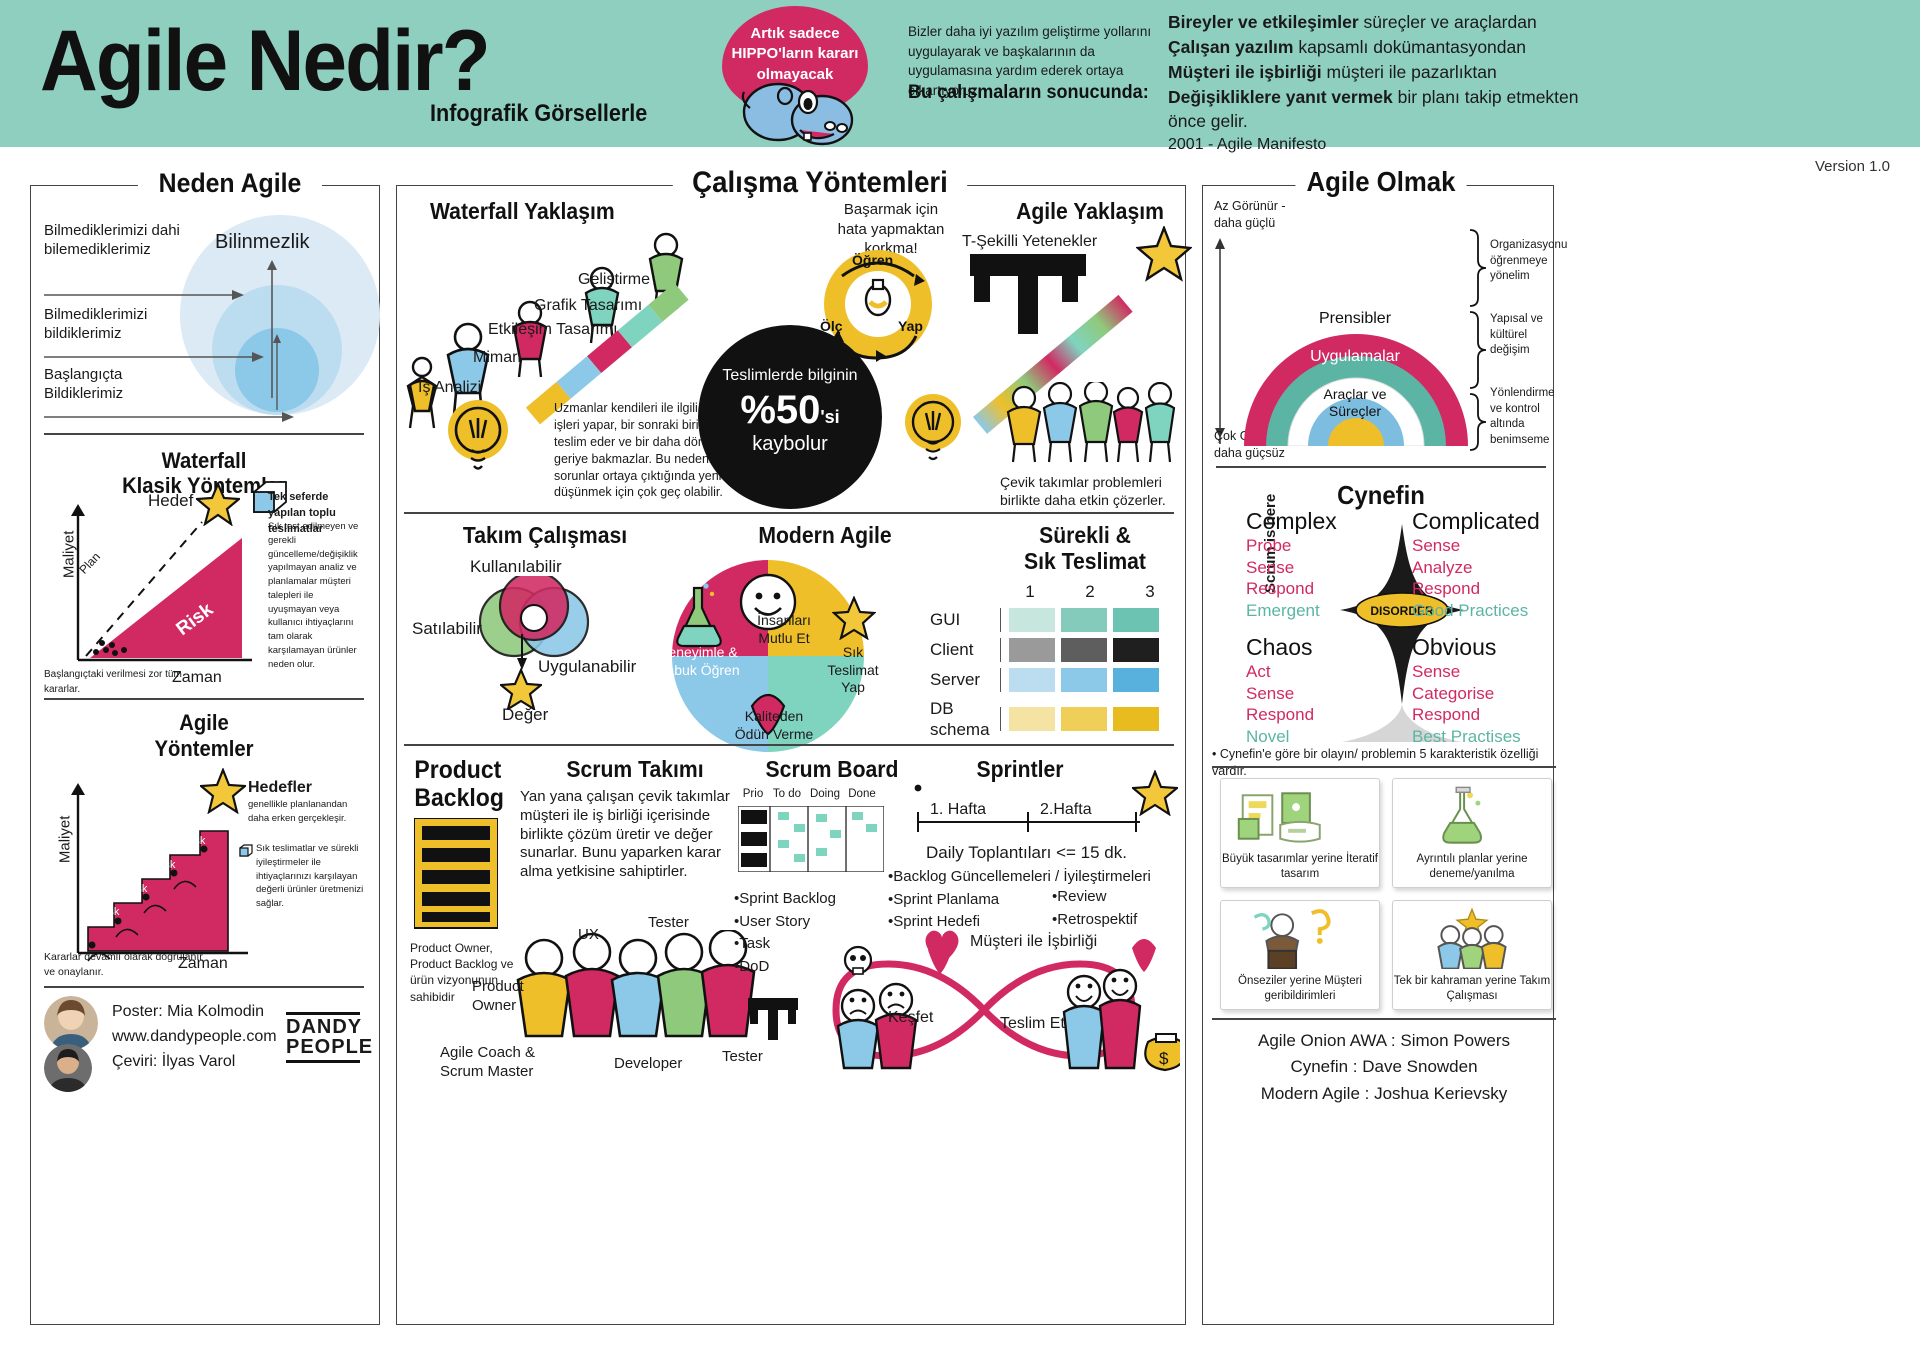  Describe the element at coordinates (1402, 633) in the screenshot. I see `cynefin-cross: DISORDER` at that location.